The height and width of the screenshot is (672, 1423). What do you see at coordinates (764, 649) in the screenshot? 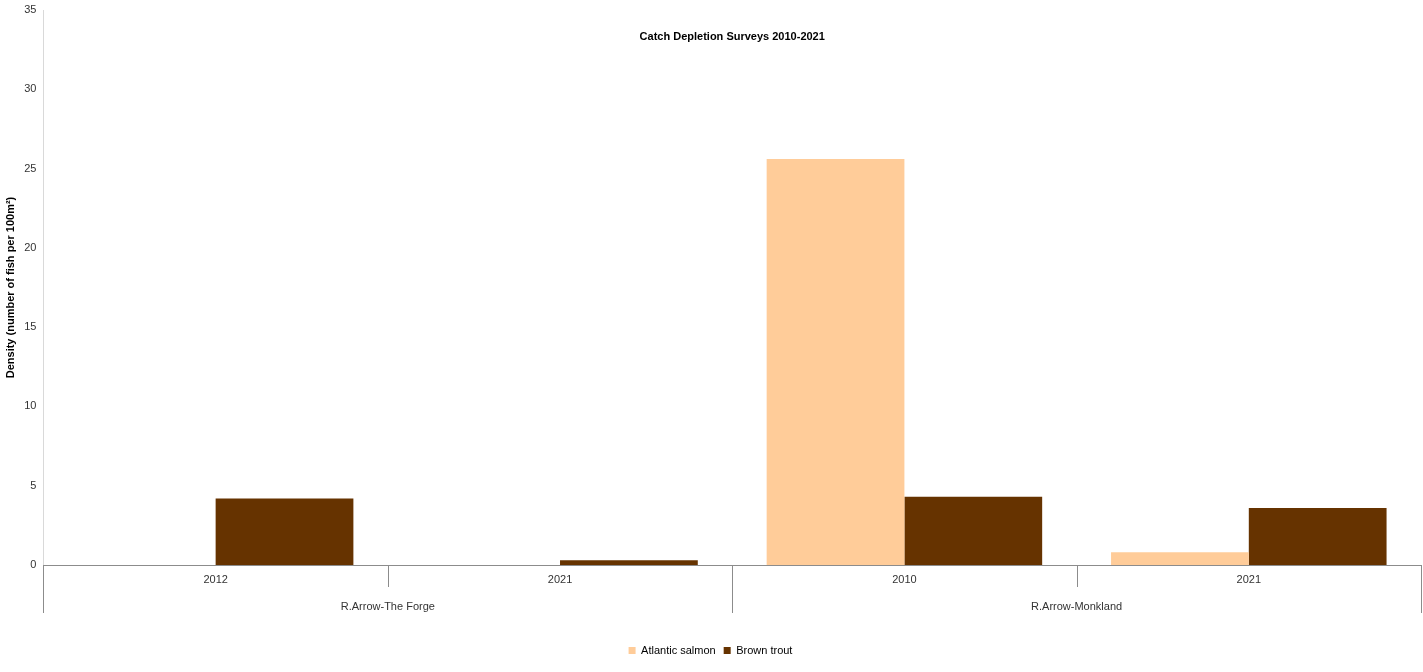
I see `legend-label: Brown trout` at bounding box center [764, 649].